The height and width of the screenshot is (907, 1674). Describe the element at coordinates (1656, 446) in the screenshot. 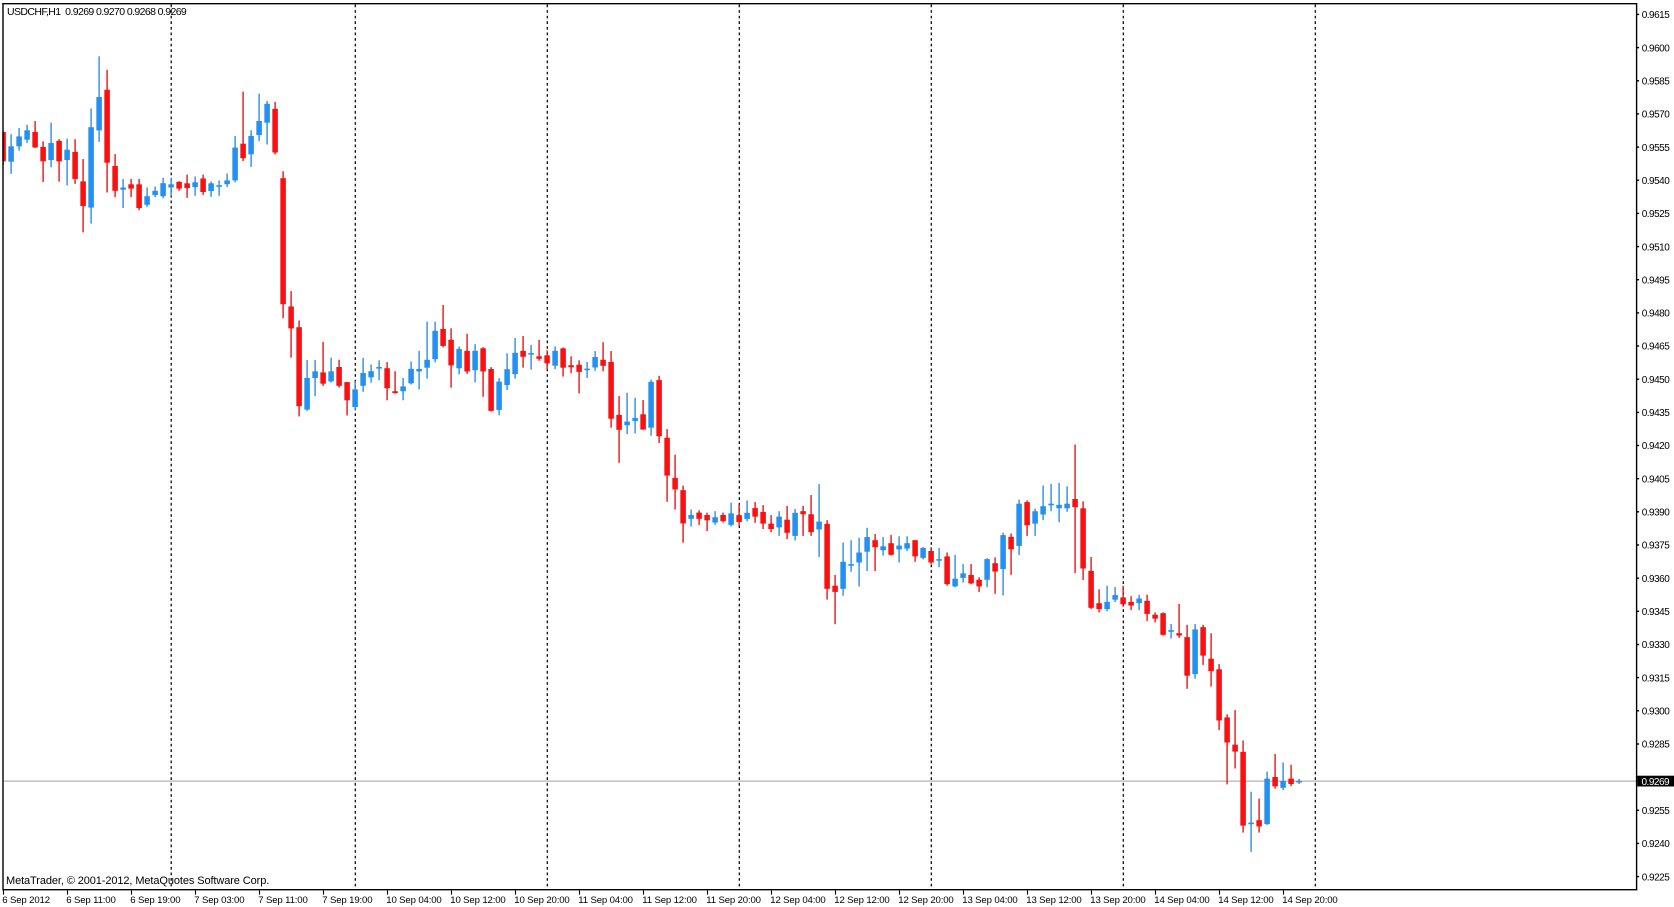

I see `svg-text: 0.9420` at that location.